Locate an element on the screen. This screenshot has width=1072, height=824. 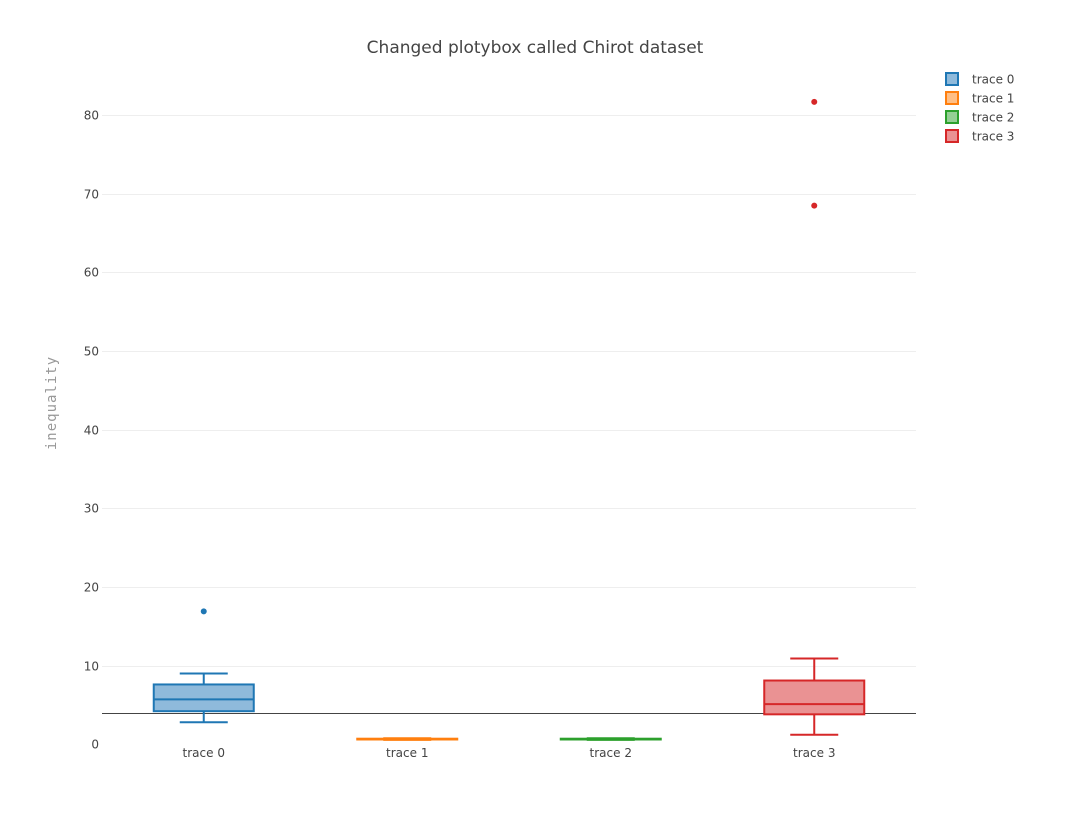
legend-item: trace 1 is located at coordinates (979, 98).